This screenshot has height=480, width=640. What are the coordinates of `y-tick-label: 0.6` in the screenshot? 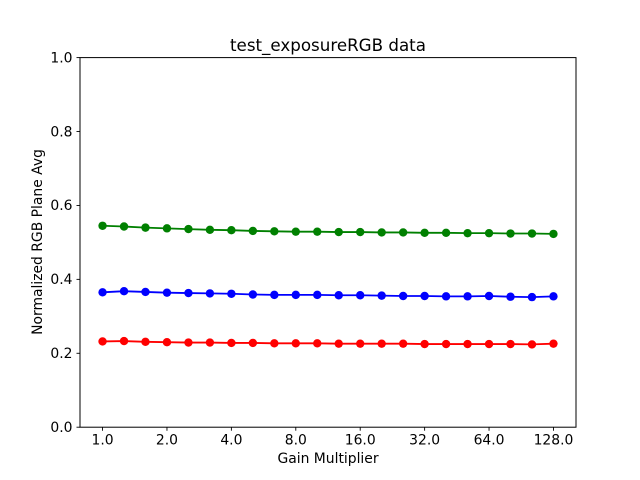 It's located at (61, 206).